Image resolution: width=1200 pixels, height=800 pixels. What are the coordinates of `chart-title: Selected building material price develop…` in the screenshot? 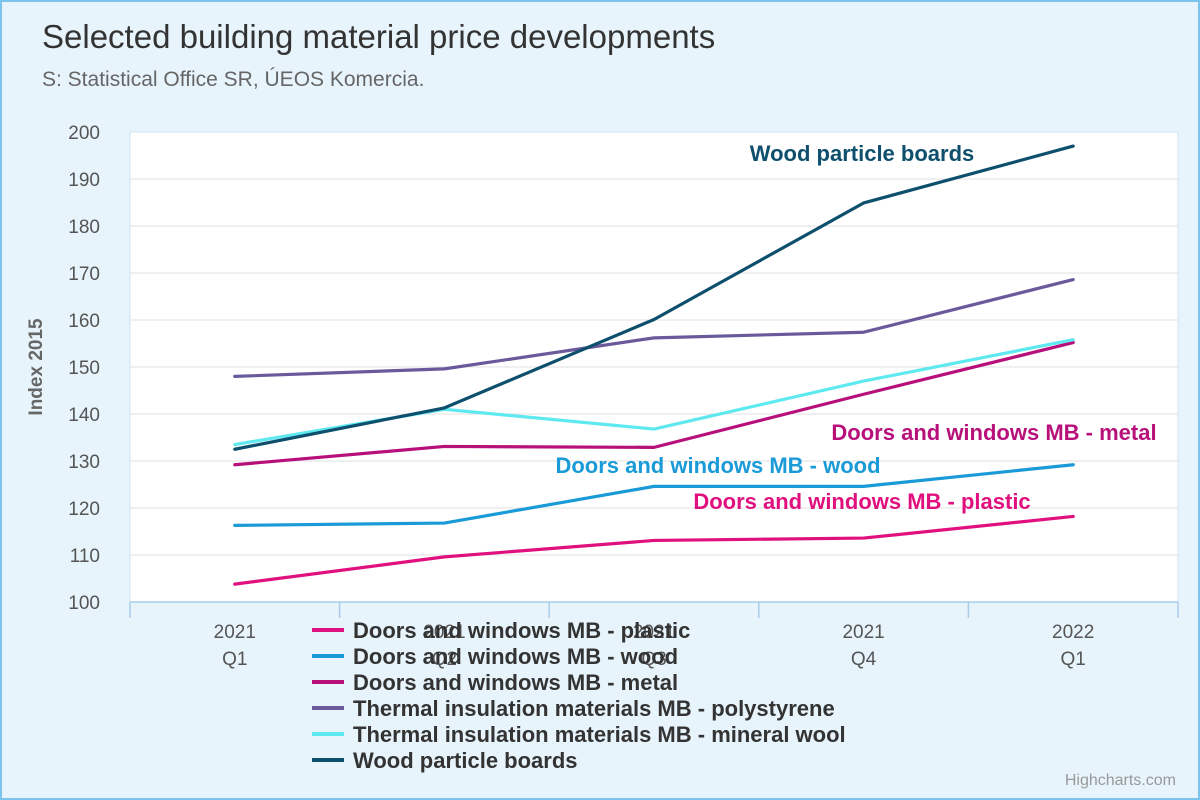 It's located at (379, 36).